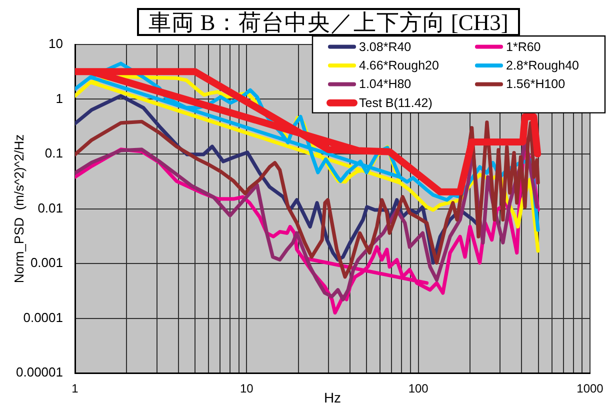 Image resolution: width=615 pixels, height=407 pixels. What do you see at coordinates (523, 47) in the screenshot?
I see `legend-label: 1*R60` at bounding box center [523, 47].